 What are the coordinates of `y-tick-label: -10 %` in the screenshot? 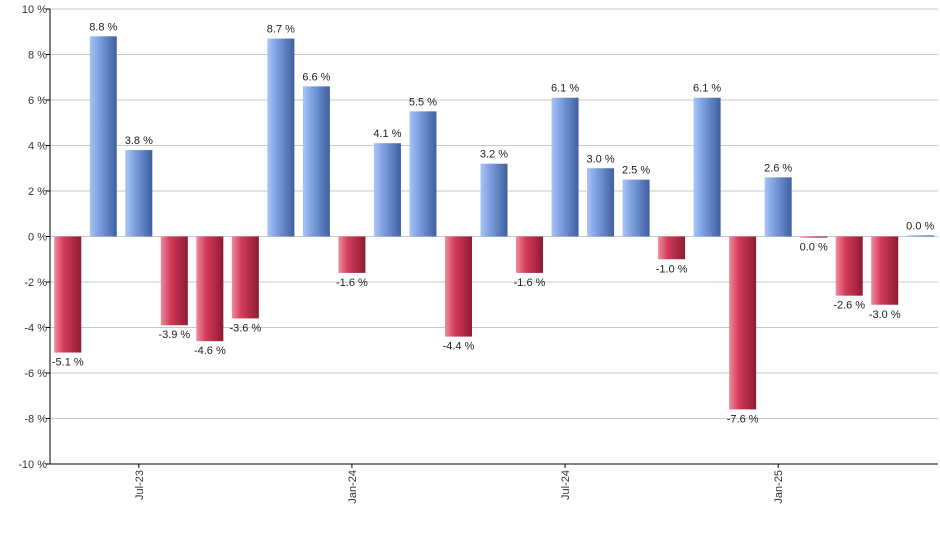 It's located at (32, 465).